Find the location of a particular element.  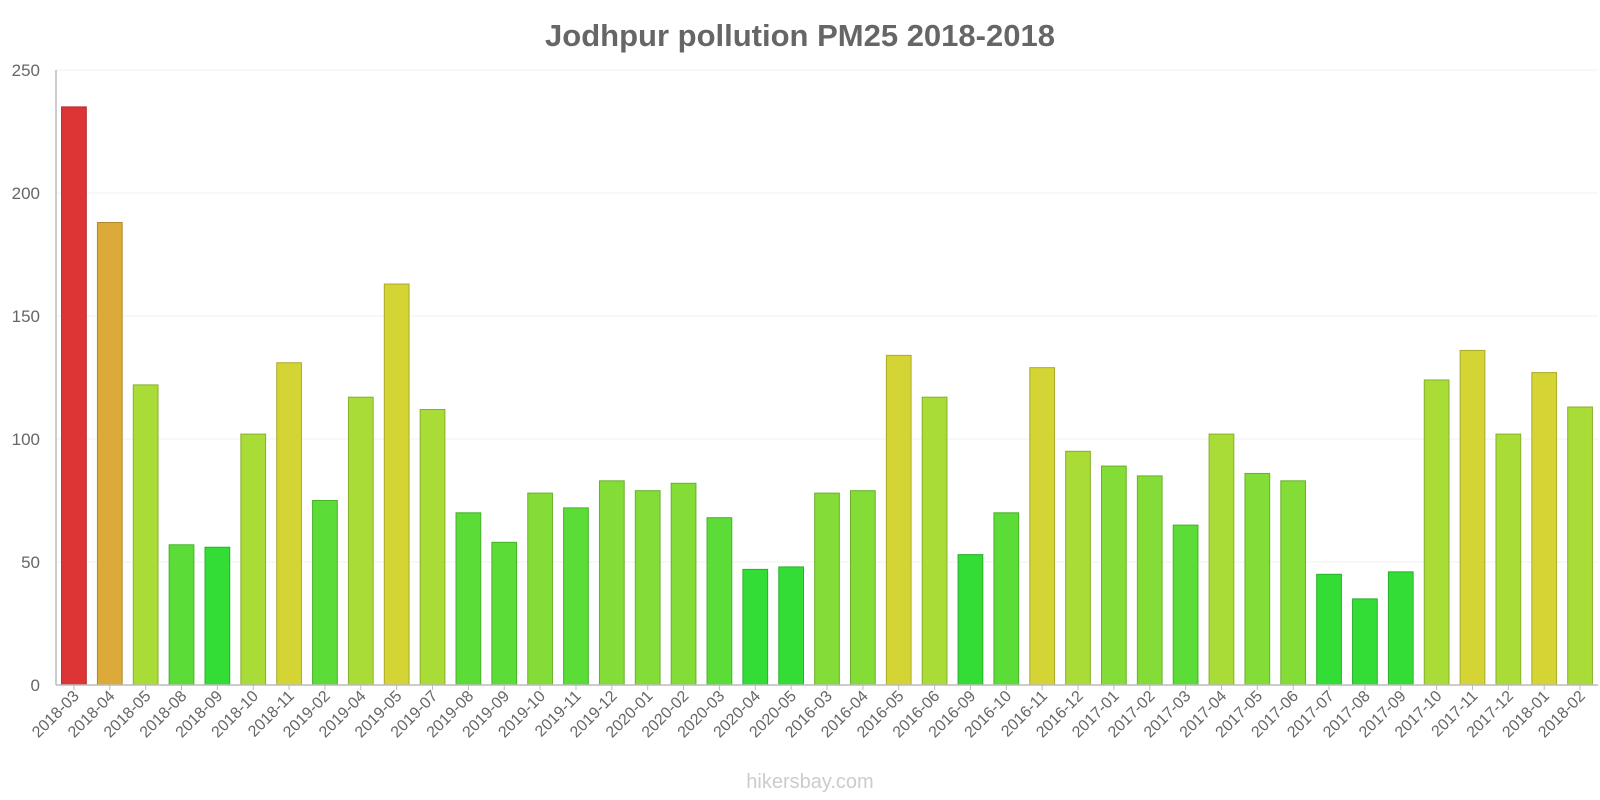

credit-text: hikersbay.com is located at coordinates (809, 782).